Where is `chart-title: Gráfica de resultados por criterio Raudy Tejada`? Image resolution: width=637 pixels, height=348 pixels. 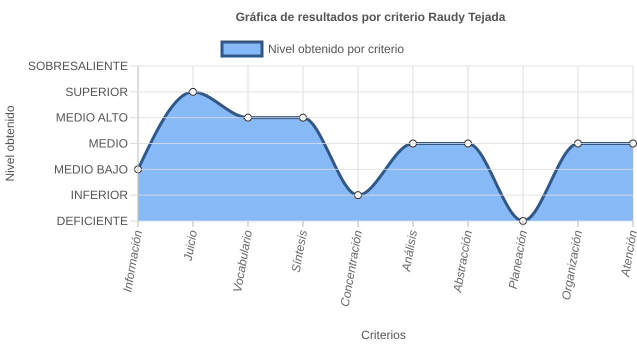 chart-title: Gráfica de resultados por criterio Raudy Tejada is located at coordinates (371, 17).